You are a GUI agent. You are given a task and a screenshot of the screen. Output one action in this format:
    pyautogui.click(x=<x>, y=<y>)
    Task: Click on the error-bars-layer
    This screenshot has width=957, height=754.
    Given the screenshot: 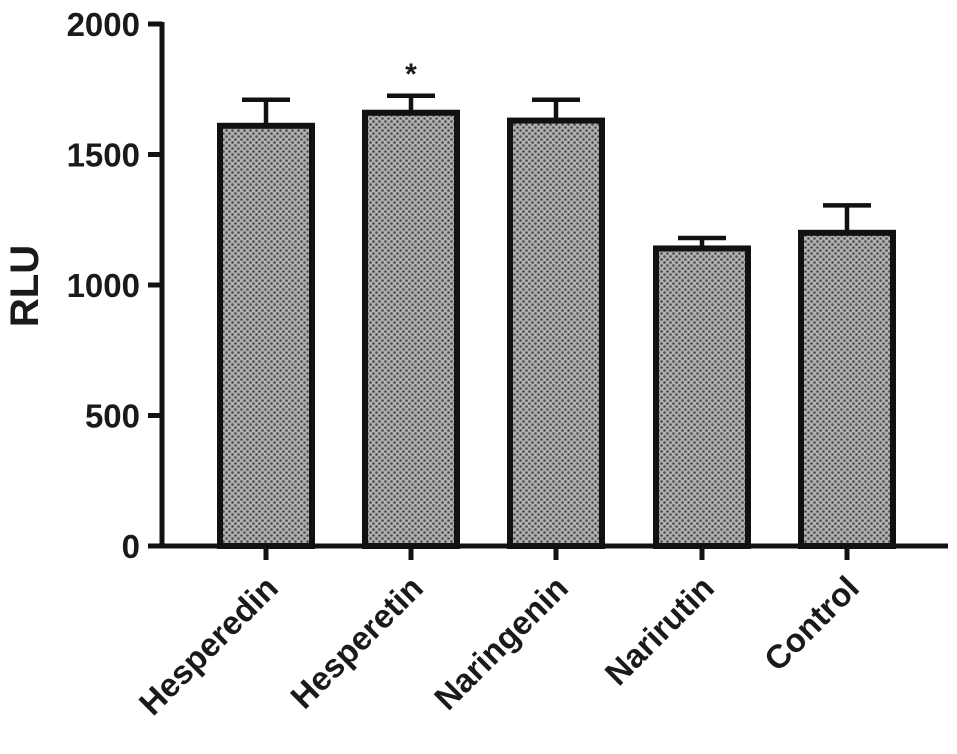 What is the action you would take?
    pyautogui.click(x=556, y=171)
    